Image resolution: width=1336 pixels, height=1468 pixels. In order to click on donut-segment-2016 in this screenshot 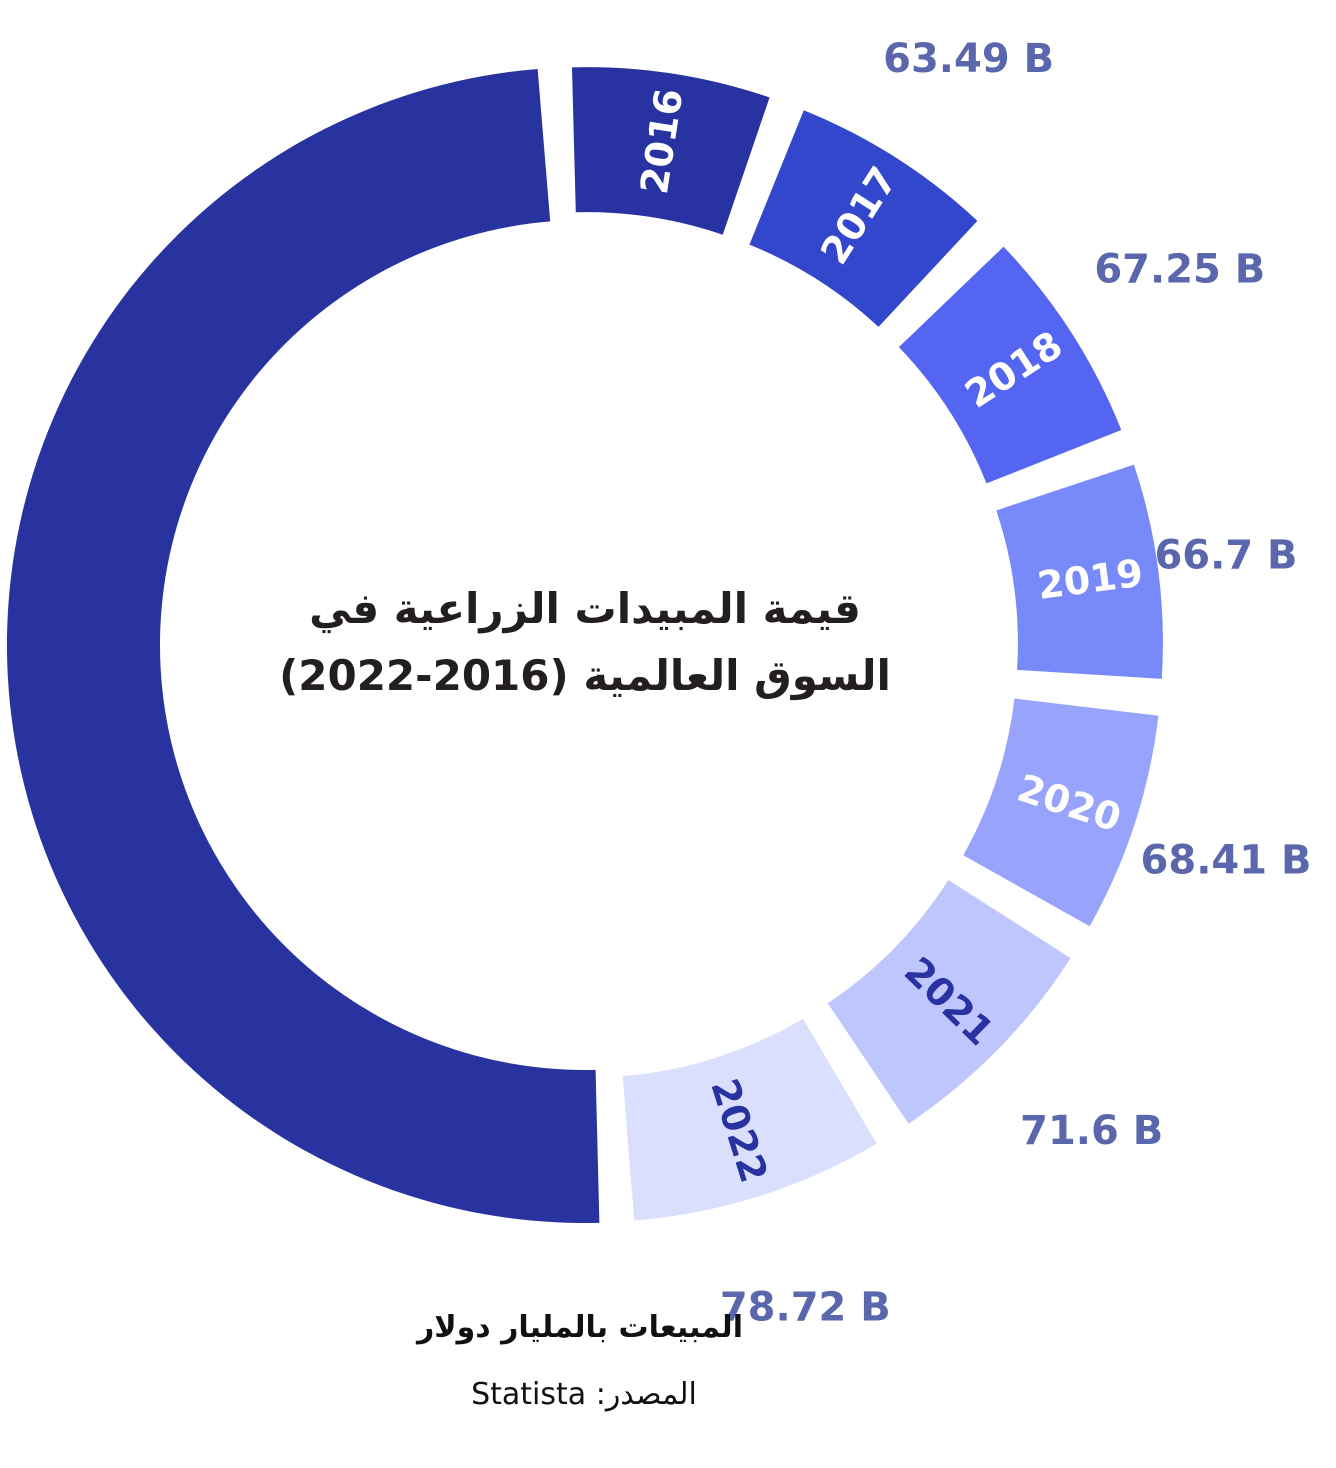, I will do `click(670, 151)`.